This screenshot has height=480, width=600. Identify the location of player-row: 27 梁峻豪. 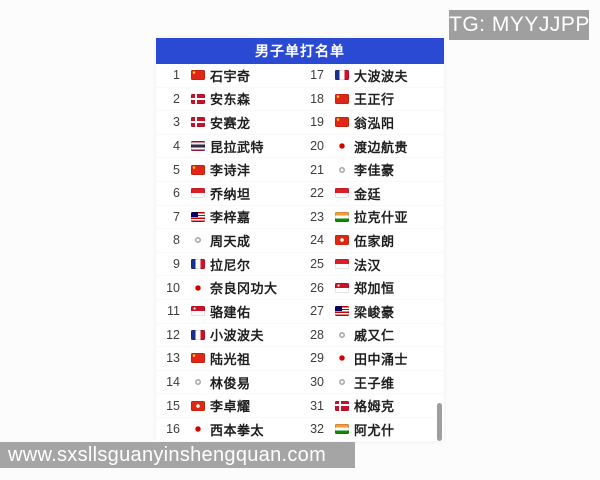
(372, 312).